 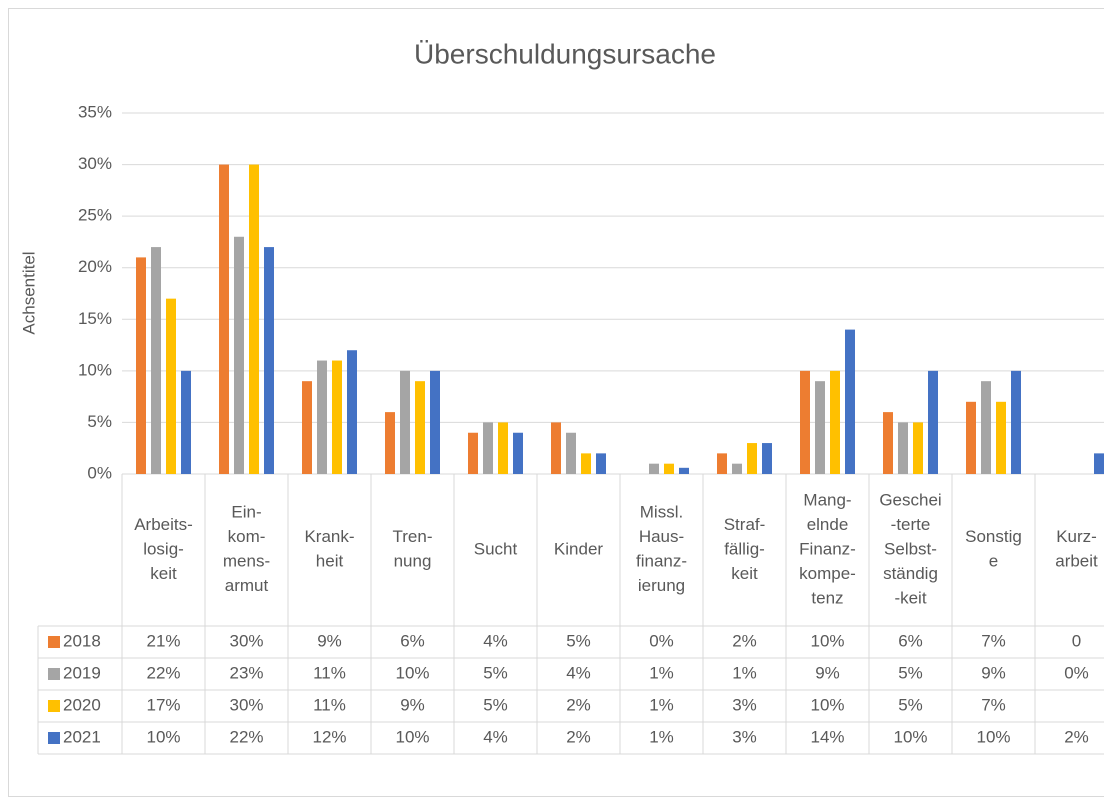 I want to click on x-tick-label: kom-, so click(x=247, y=536).